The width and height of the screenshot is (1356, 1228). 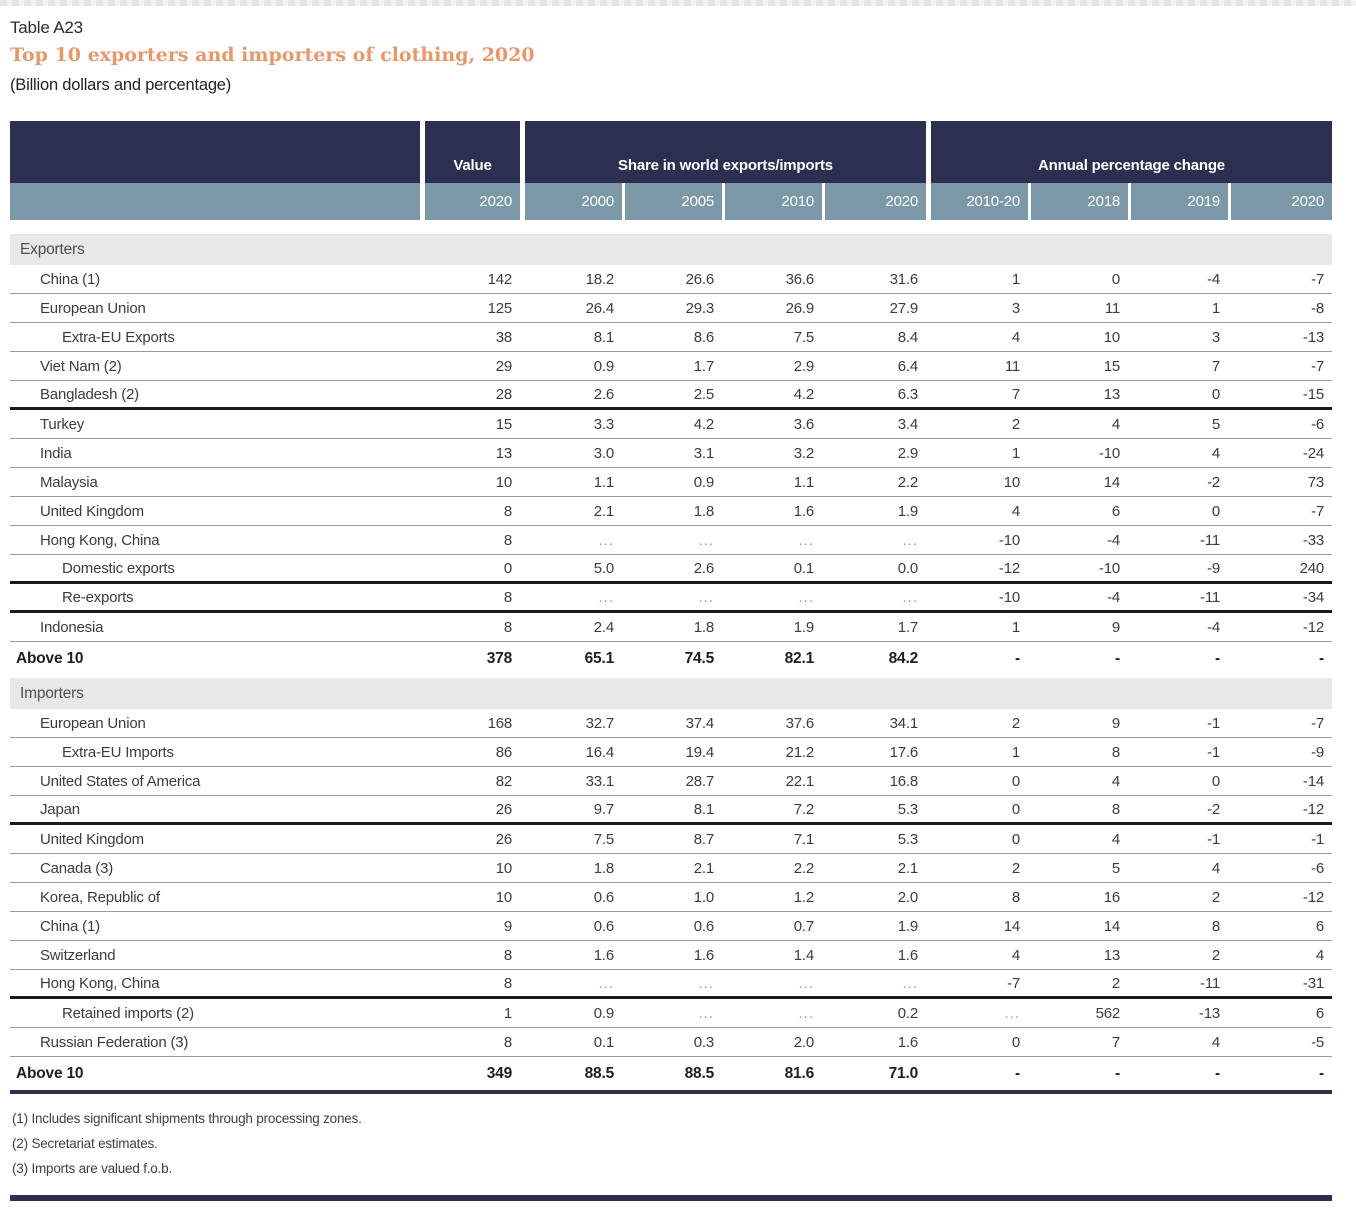 I want to click on row-cell: 7.1, so click(x=803, y=839).